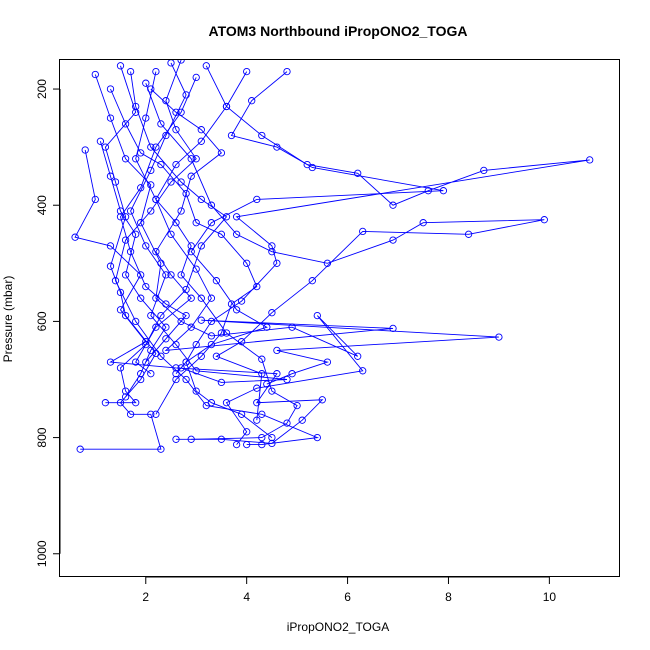 This screenshot has height=650, width=650. What do you see at coordinates (448, 597) in the screenshot?
I see `x-tick-label: 8` at bounding box center [448, 597].